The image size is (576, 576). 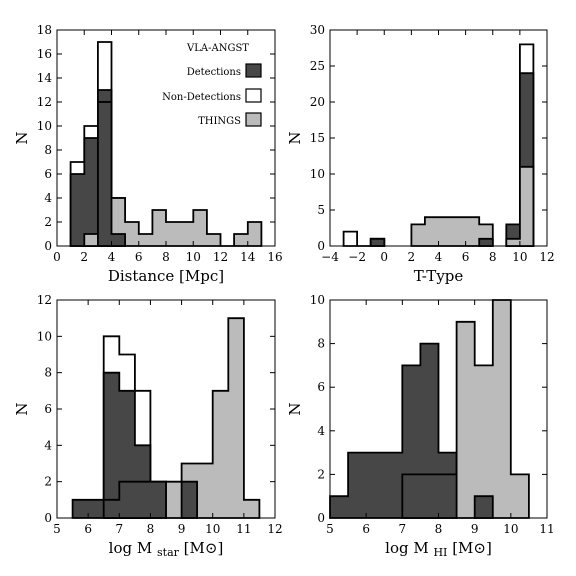 What do you see at coordinates (248, 257) in the screenshot?
I see `x-tick-label: 14` at bounding box center [248, 257].